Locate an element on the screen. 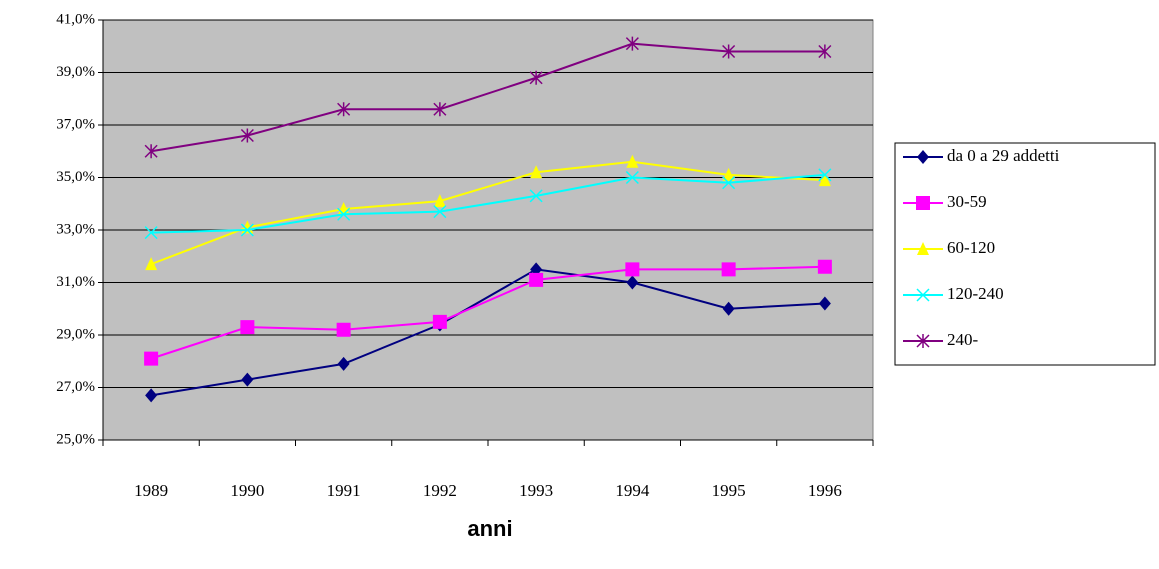 The height and width of the screenshot is (569, 1159). x-tick-label: 1990 is located at coordinates (247, 490).